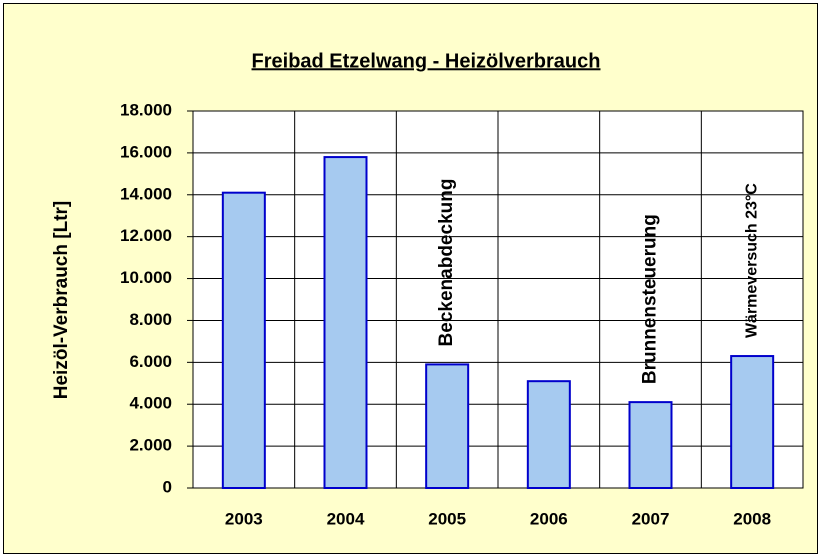  I want to click on y-tick-label: 10.000, so click(146, 277).